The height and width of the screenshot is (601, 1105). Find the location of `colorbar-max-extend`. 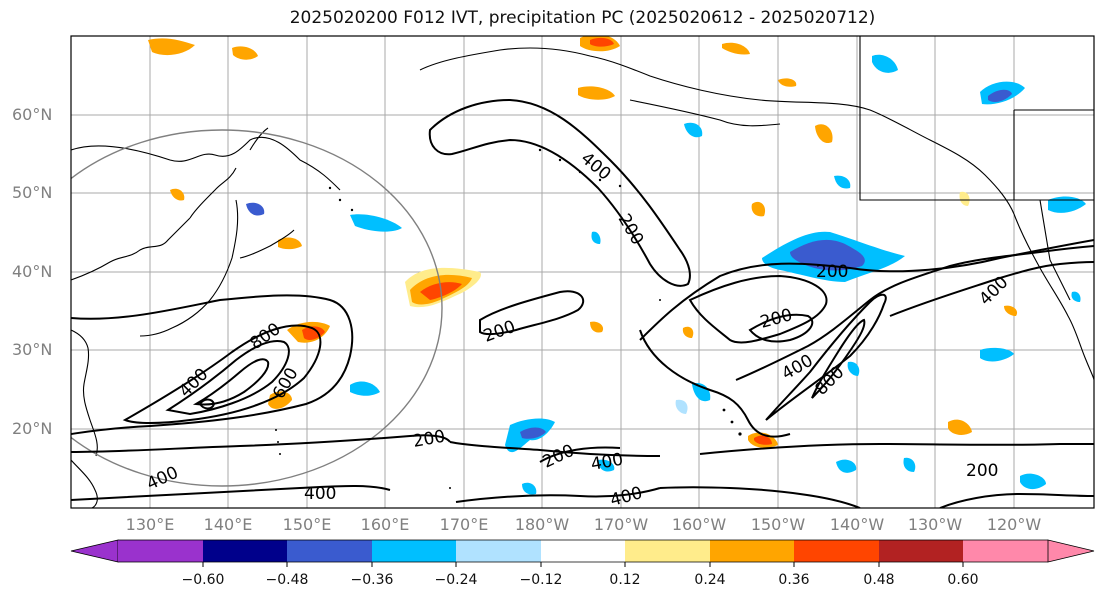

colorbar-max-extend is located at coordinates (1071, 551).